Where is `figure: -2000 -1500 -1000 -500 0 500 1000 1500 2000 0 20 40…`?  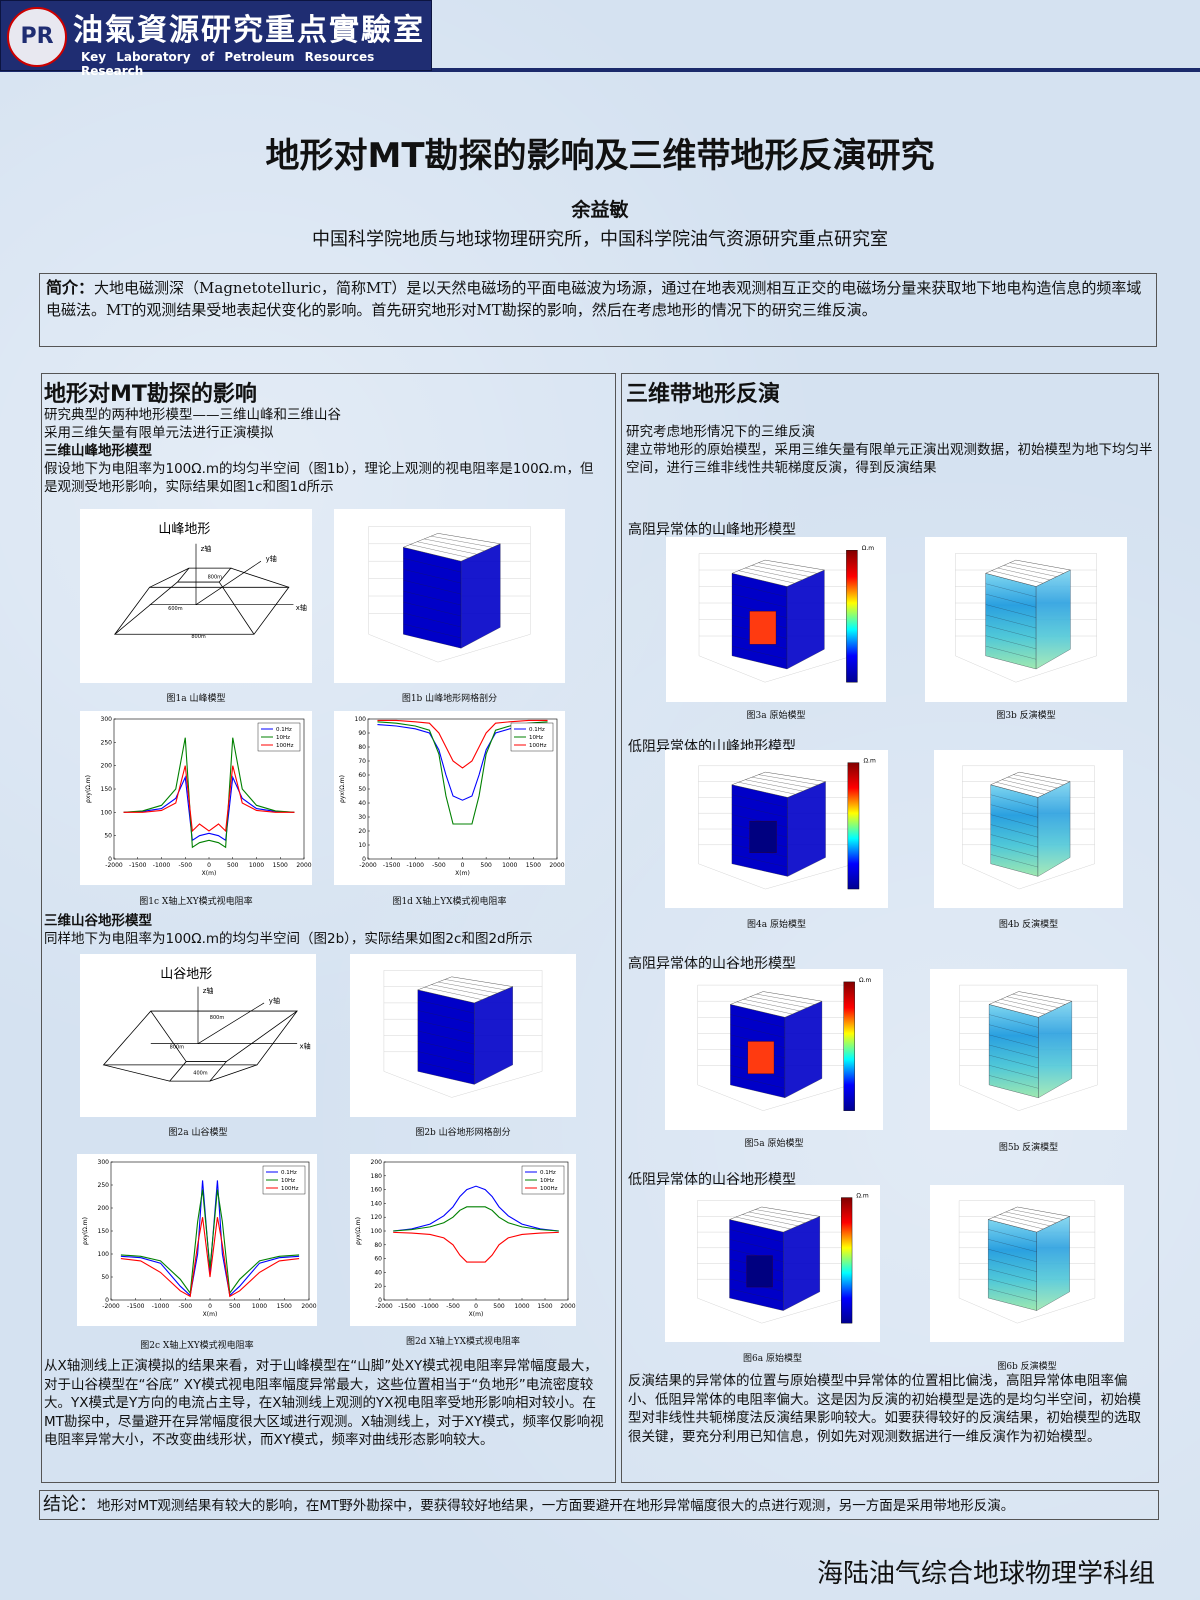 figure: -2000 -1500 -1000 -500 0 500 1000 1500 2000 0 20 40… is located at coordinates (463, 1240).